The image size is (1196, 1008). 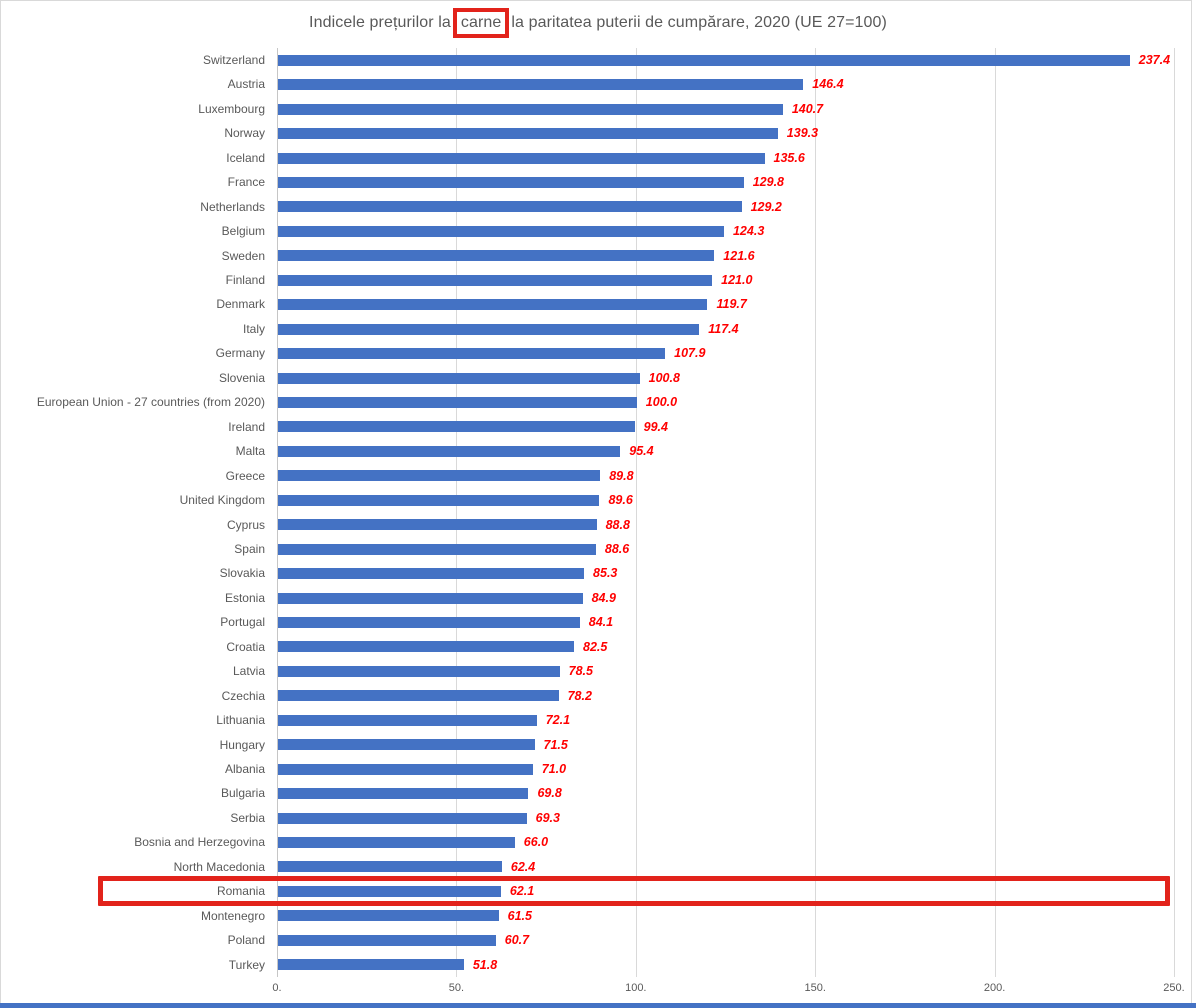 What do you see at coordinates (555, 744) in the screenshot?
I see `value-label: 71.5` at bounding box center [555, 744].